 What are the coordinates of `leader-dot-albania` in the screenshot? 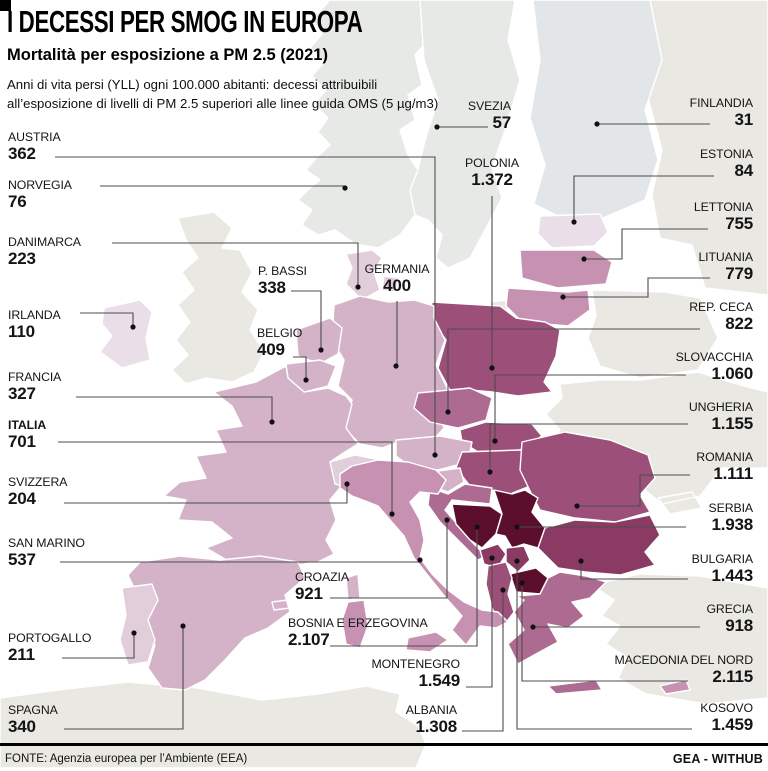 It's located at (503, 590).